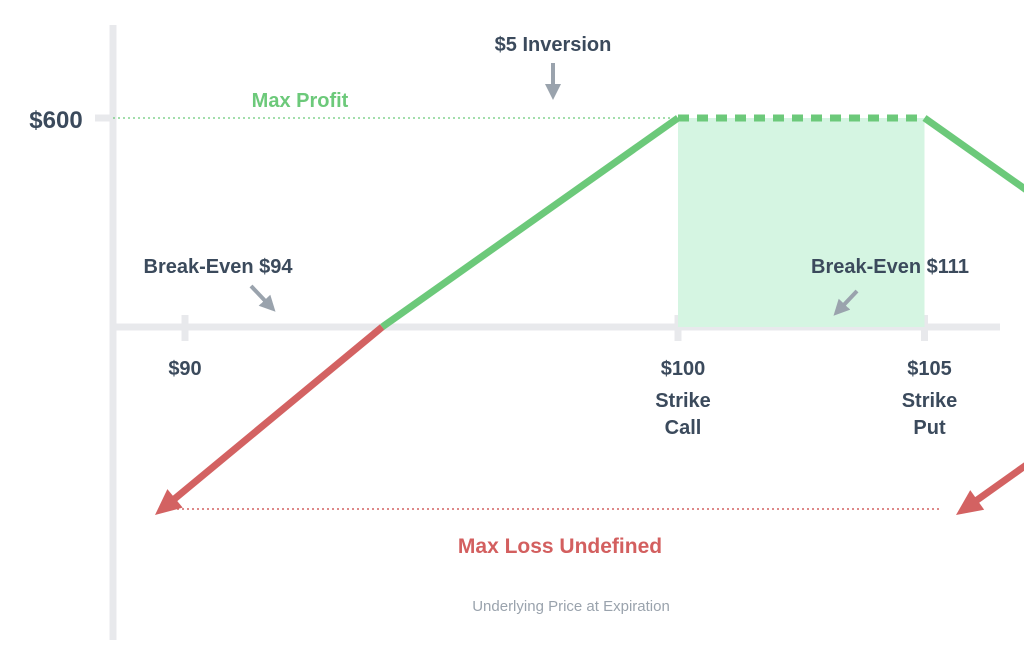 Image resolution: width=1024 pixels, height=657 pixels. What do you see at coordinates (260, 296) in the screenshot?
I see `break-even-low-pointer-icon` at bounding box center [260, 296].